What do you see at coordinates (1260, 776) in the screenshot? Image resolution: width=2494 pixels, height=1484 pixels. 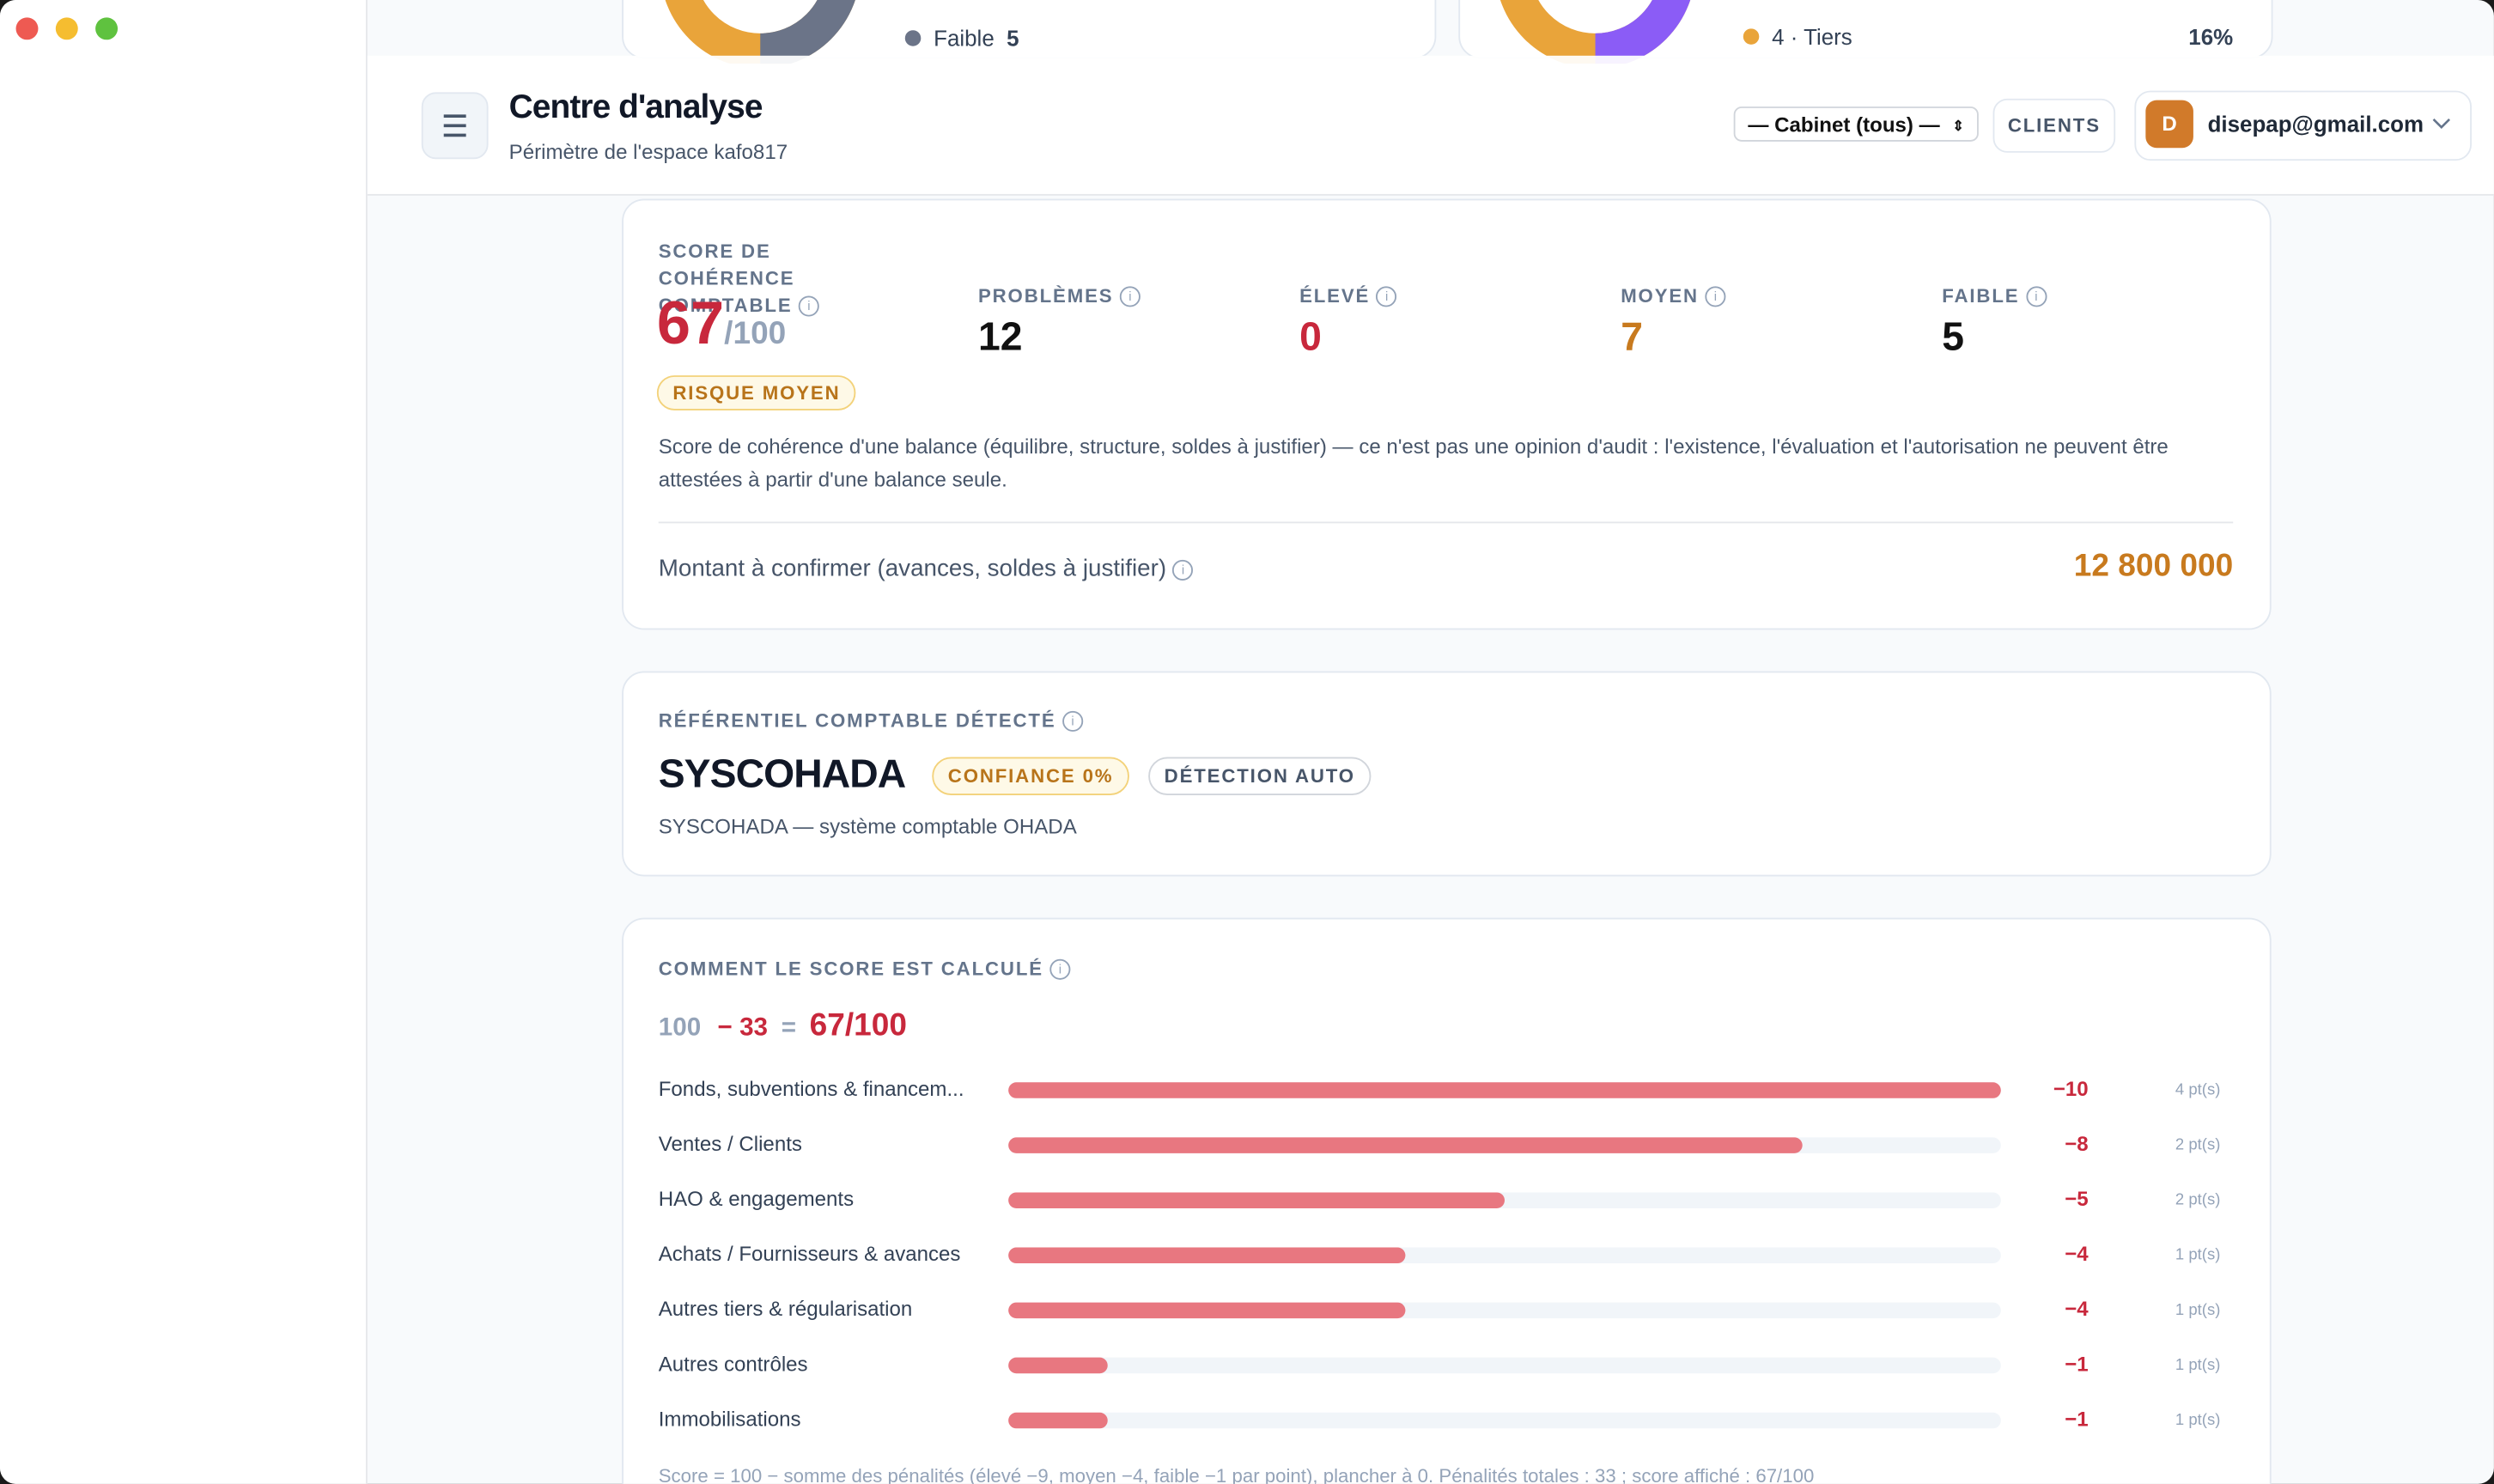 I see `detection-badge: DÉTECTION AUTO` at bounding box center [1260, 776].